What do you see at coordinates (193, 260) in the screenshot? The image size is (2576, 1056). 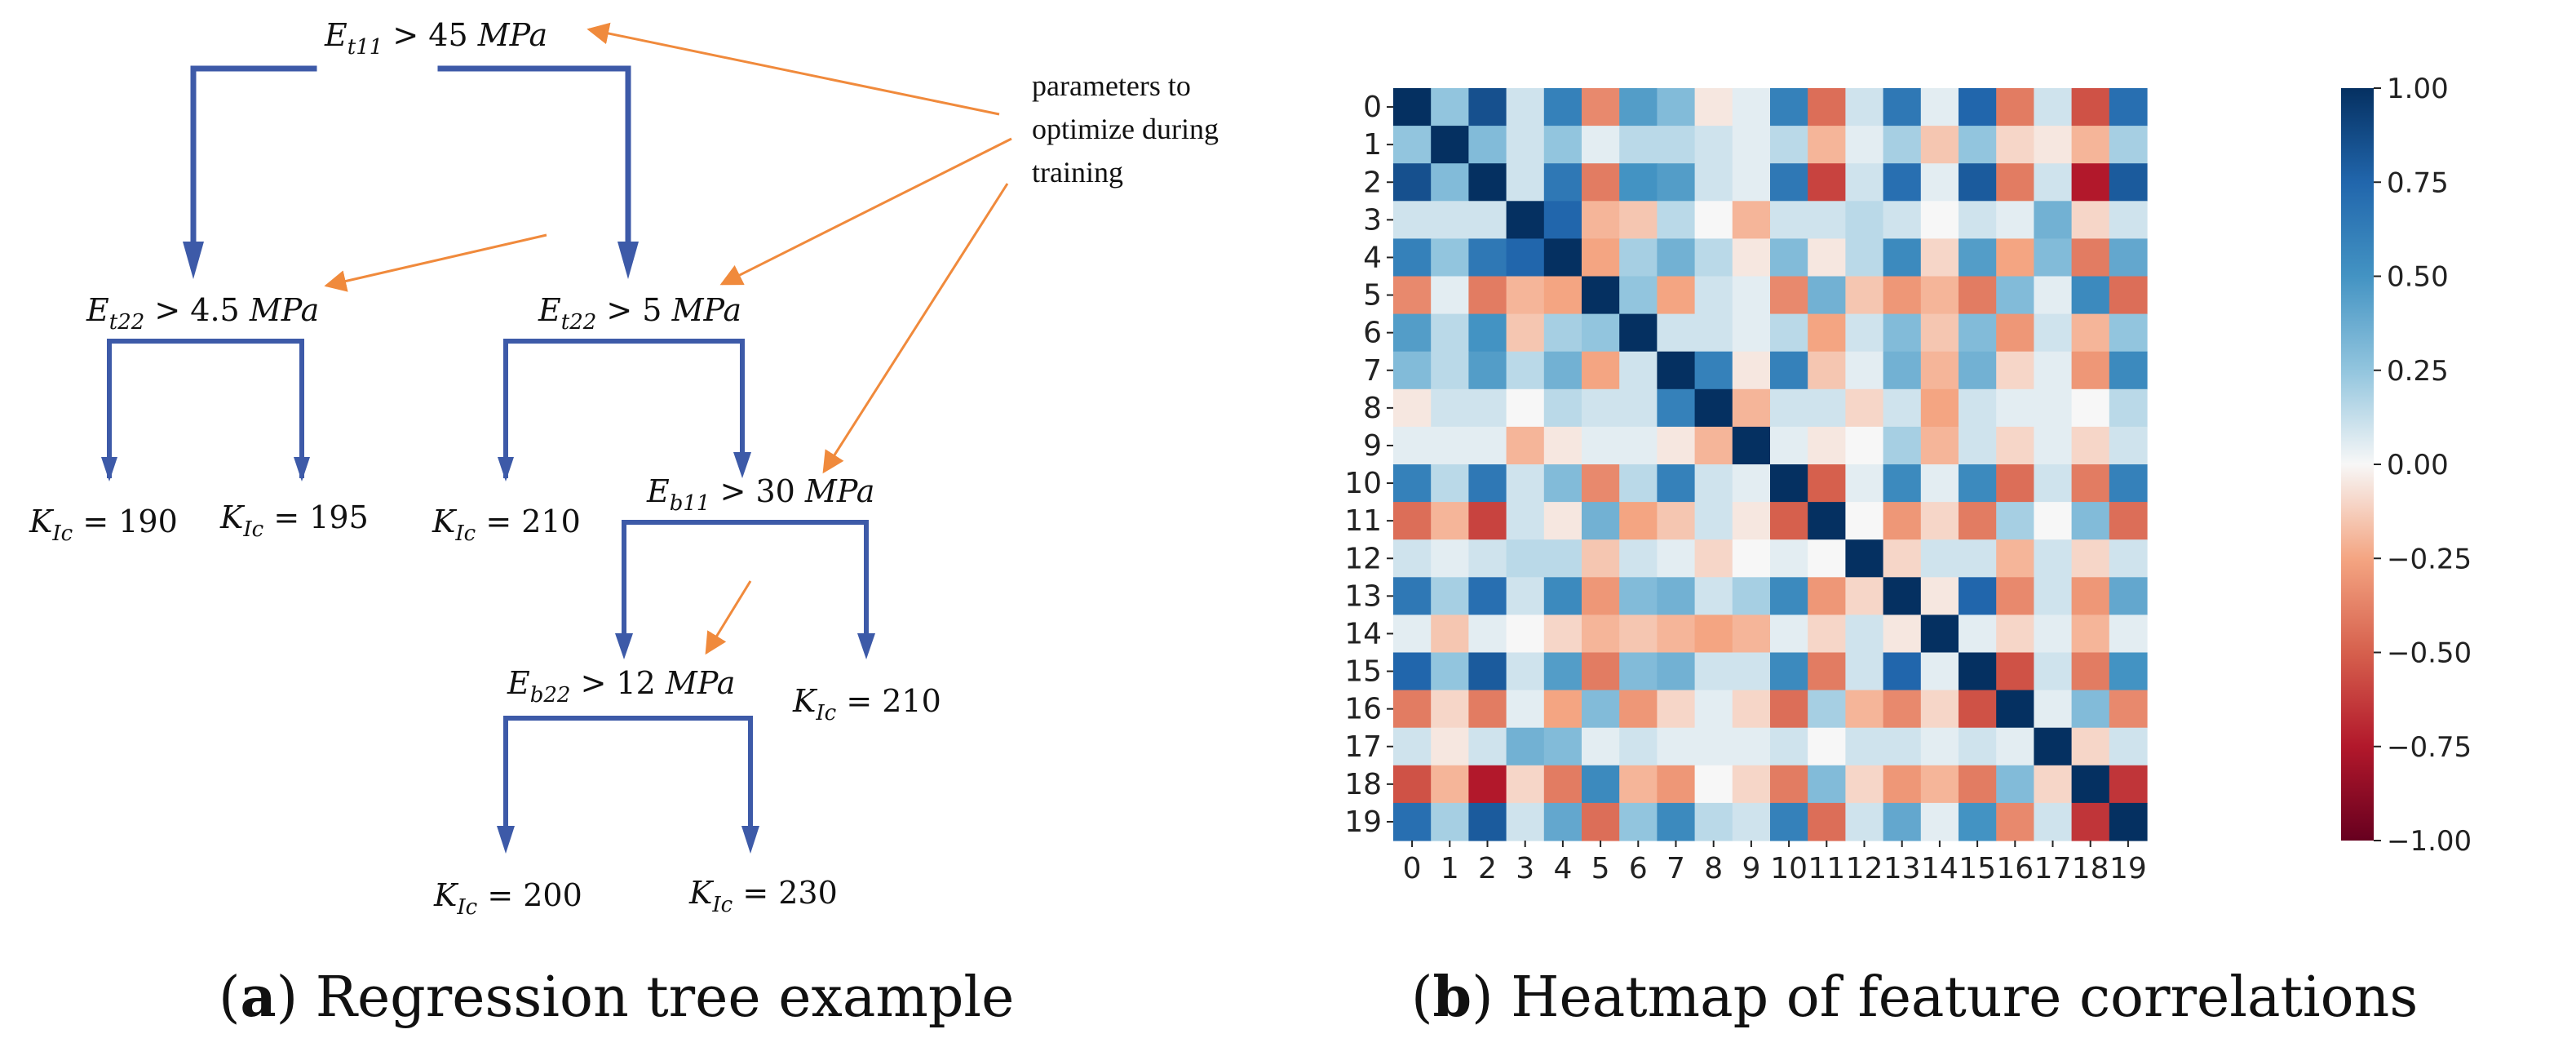 I see `arrow-to-left-node` at bounding box center [193, 260].